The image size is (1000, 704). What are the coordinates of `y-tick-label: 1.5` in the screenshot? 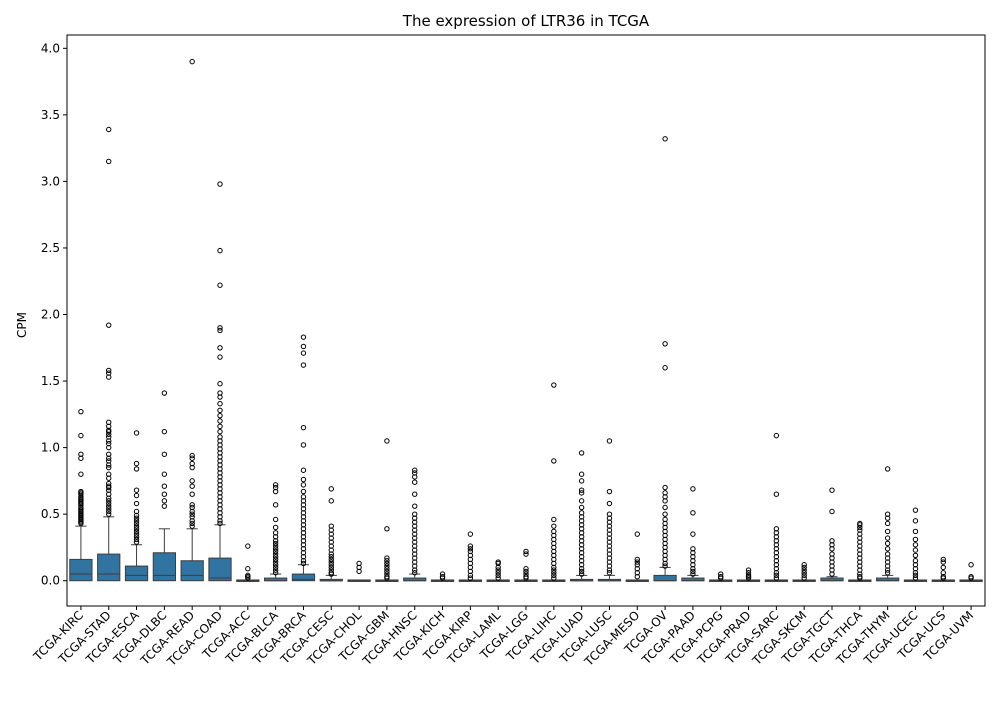 It's located at (50, 381).